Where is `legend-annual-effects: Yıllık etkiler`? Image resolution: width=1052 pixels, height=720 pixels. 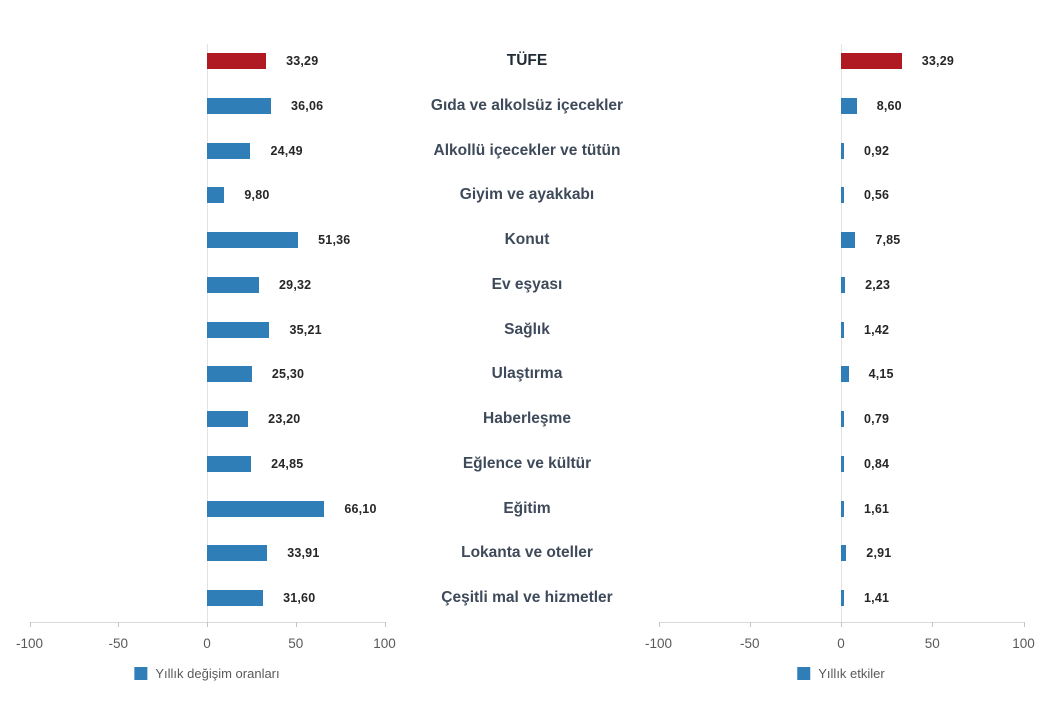 legend-annual-effects: Yıllık etkiler is located at coordinates (841, 673).